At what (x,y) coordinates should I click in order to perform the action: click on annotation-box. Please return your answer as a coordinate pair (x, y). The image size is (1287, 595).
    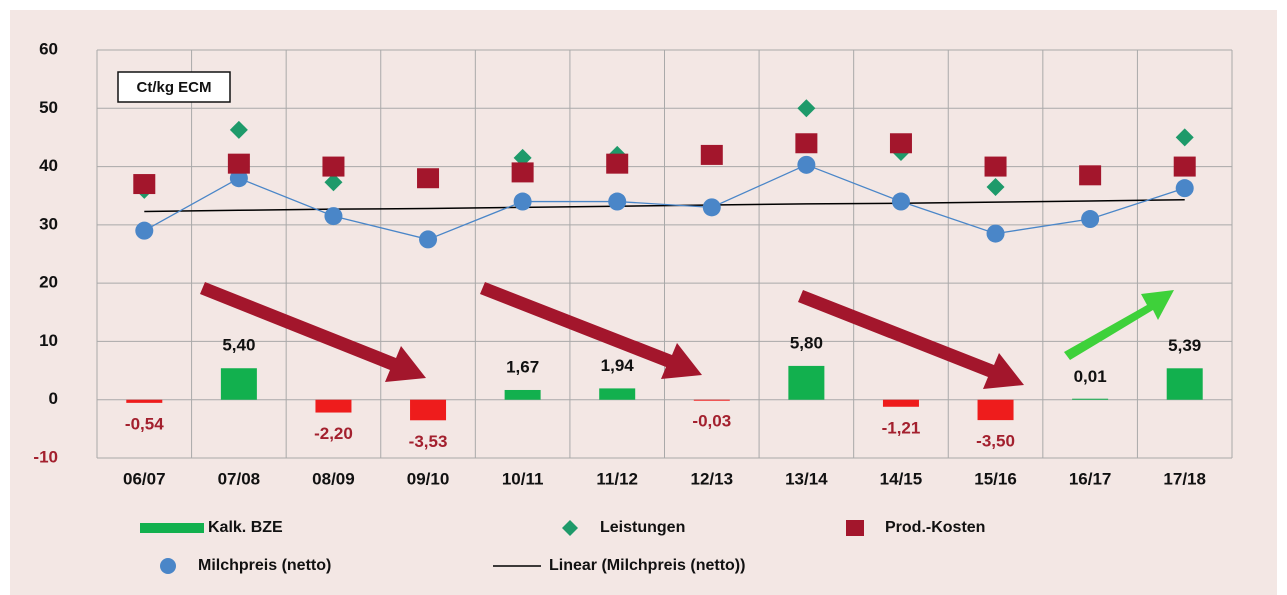
    Looking at the image, I should click on (174, 87).